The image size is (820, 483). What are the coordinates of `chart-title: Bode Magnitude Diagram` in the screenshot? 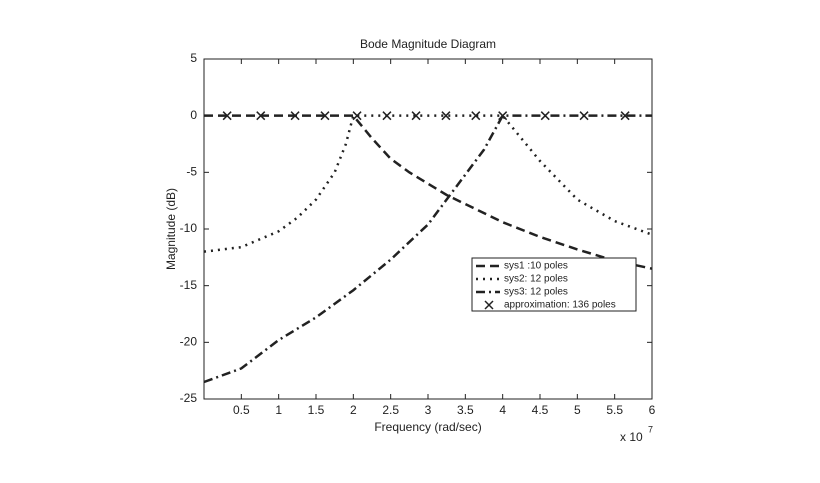 It's located at (428, 44).